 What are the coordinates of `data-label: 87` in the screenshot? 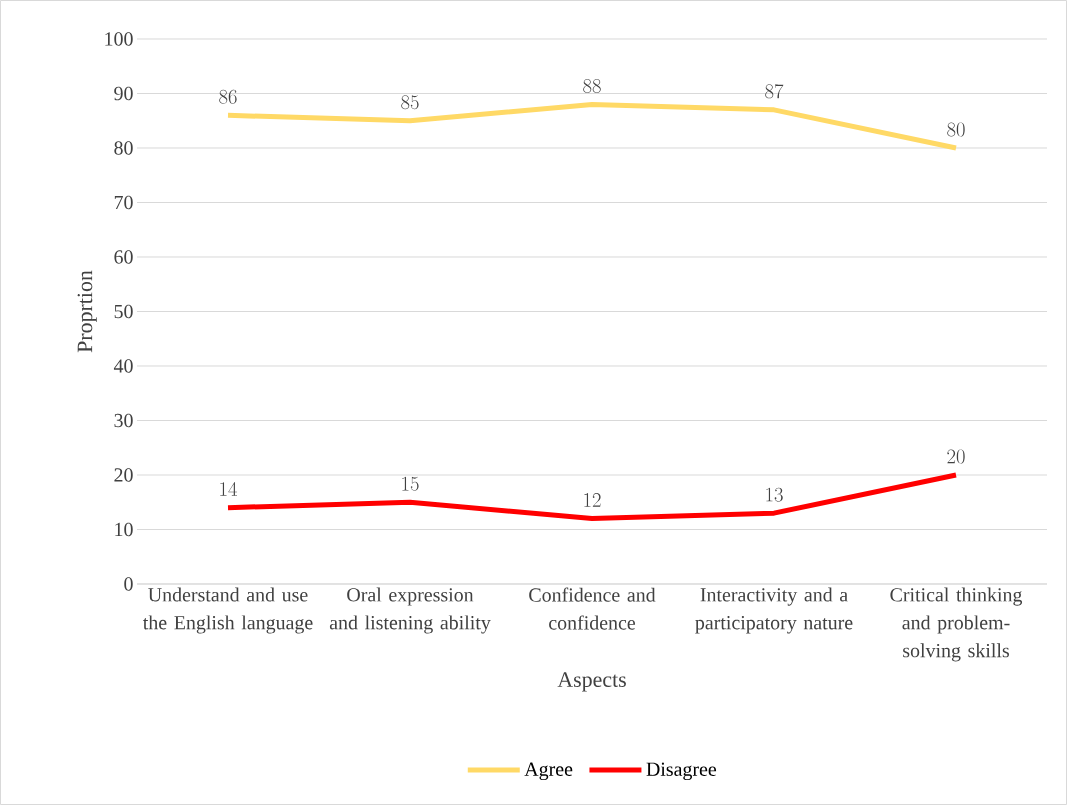 It's located at (774, 91).